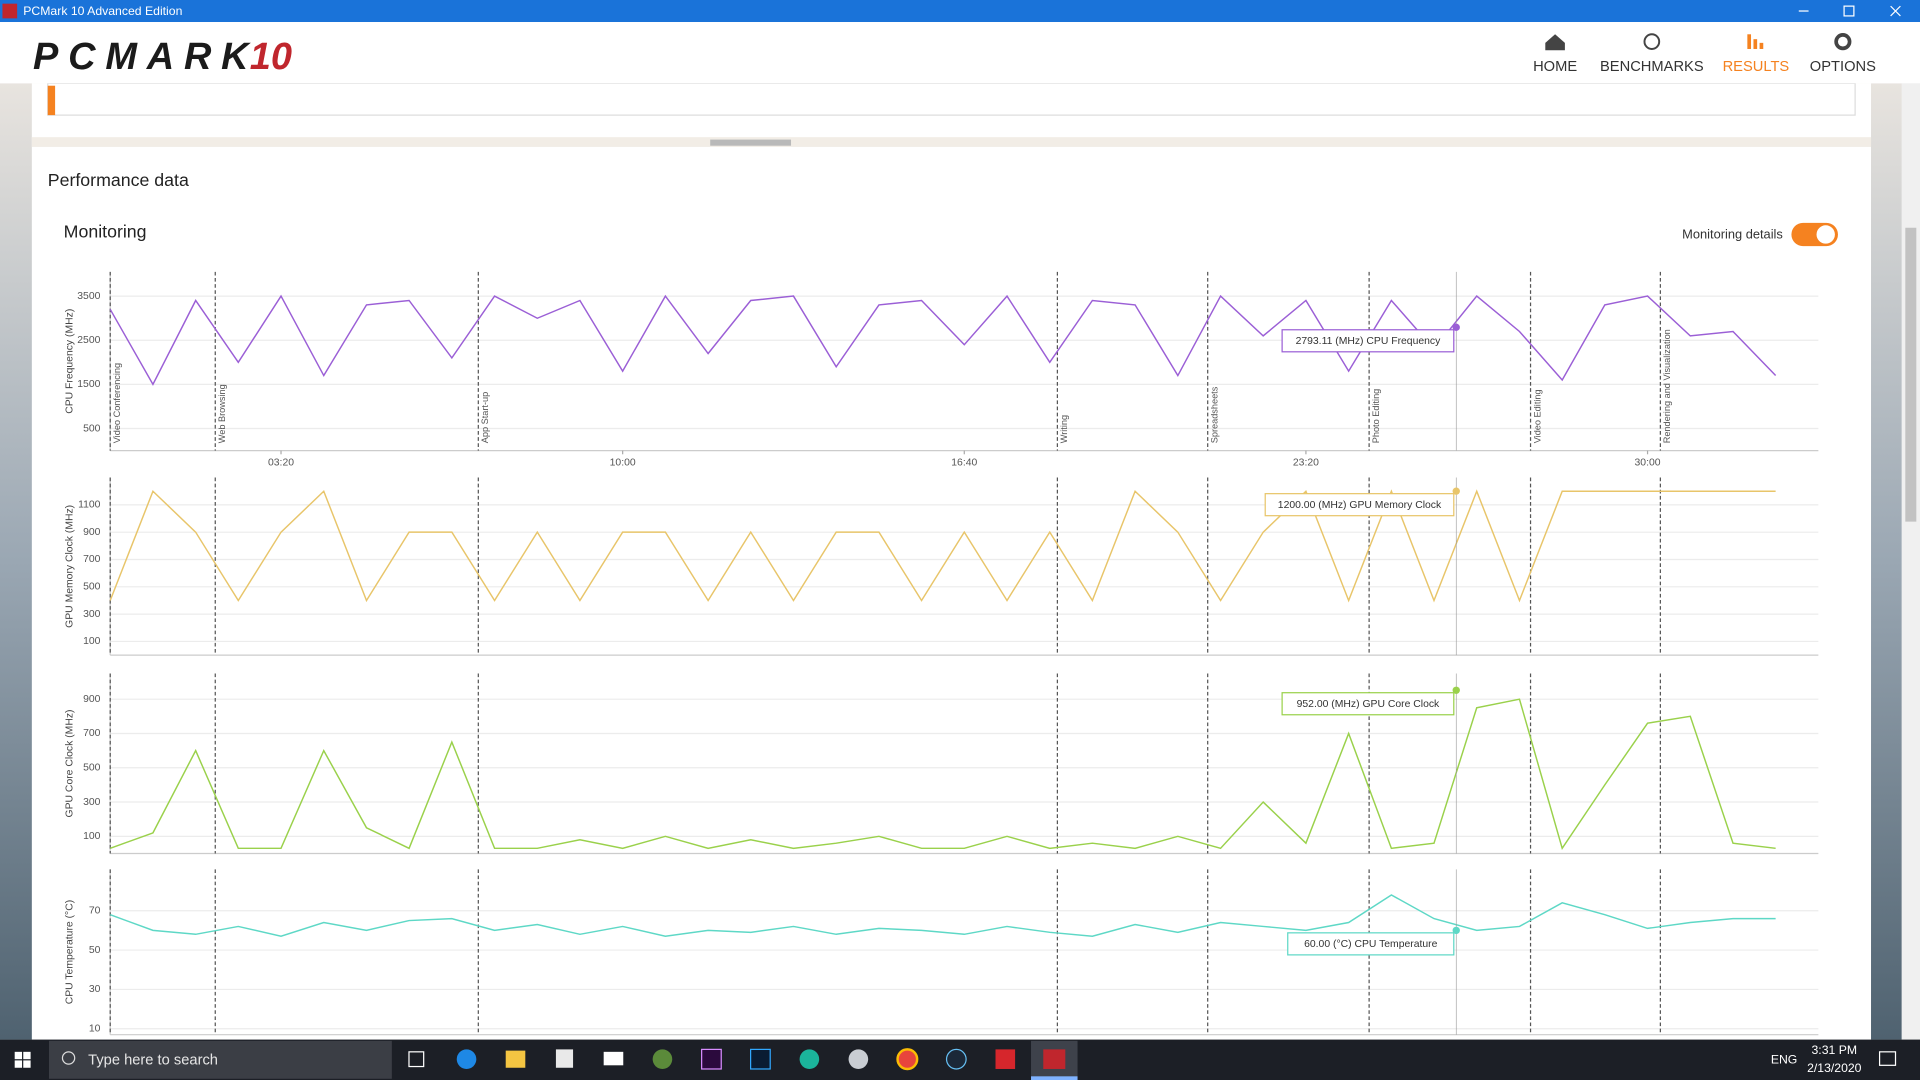  What do you see at coordinates (95, 989) in the screenshot?
I see `y-tick-label: 30` at bounding box center [95, 989].